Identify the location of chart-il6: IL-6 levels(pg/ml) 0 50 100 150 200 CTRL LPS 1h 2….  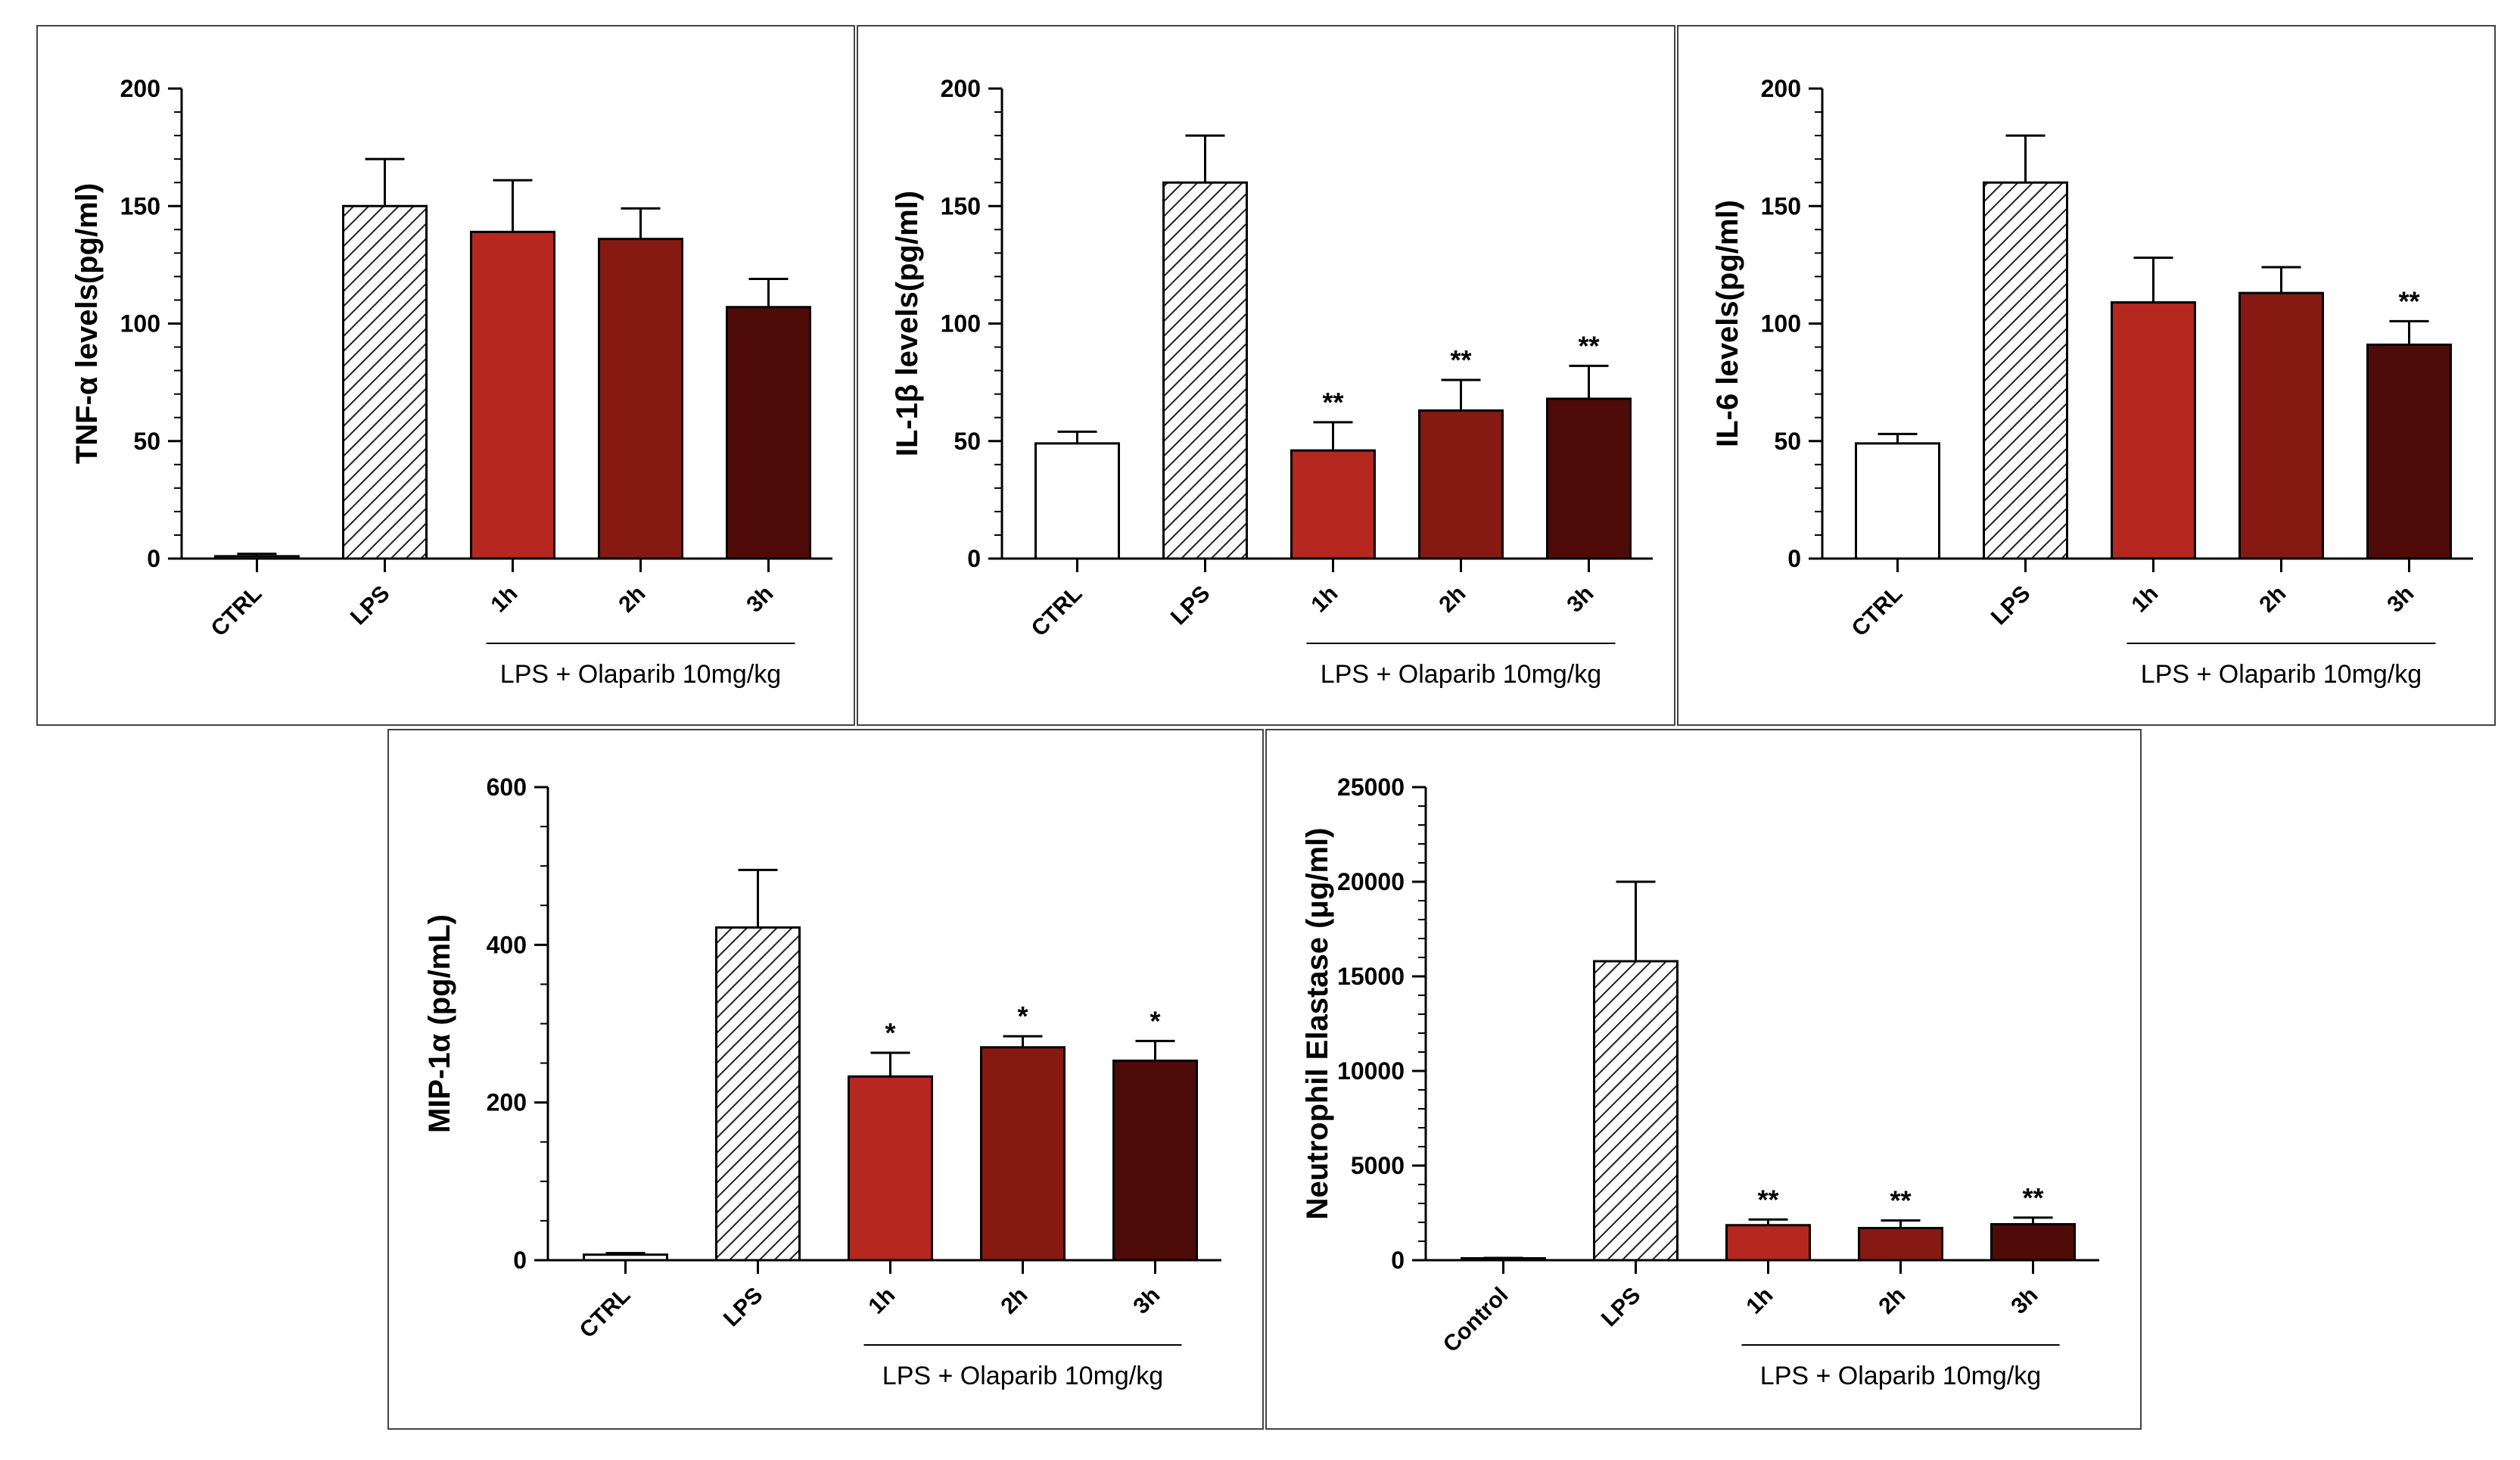
(2092, 382).